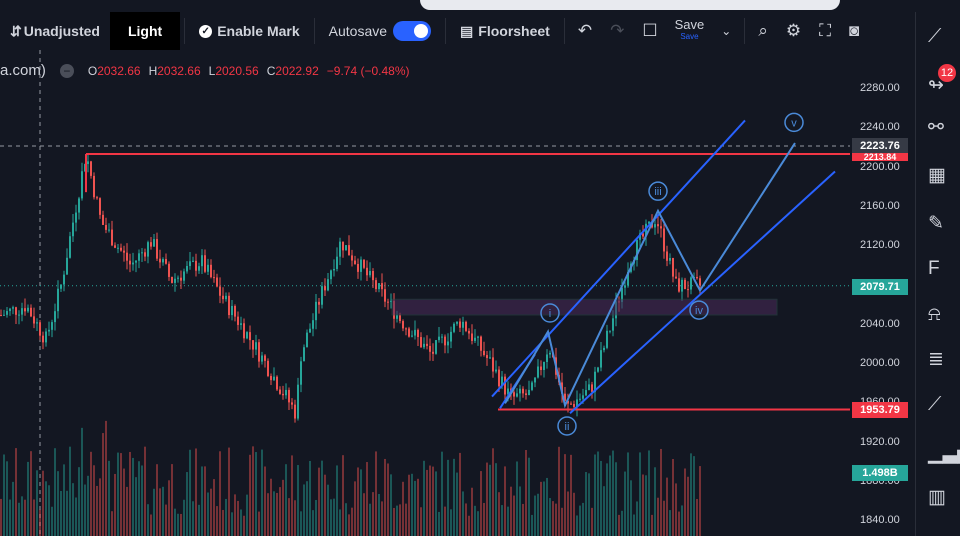  I want to click on brush-icon: ✎, so click(936, 223).